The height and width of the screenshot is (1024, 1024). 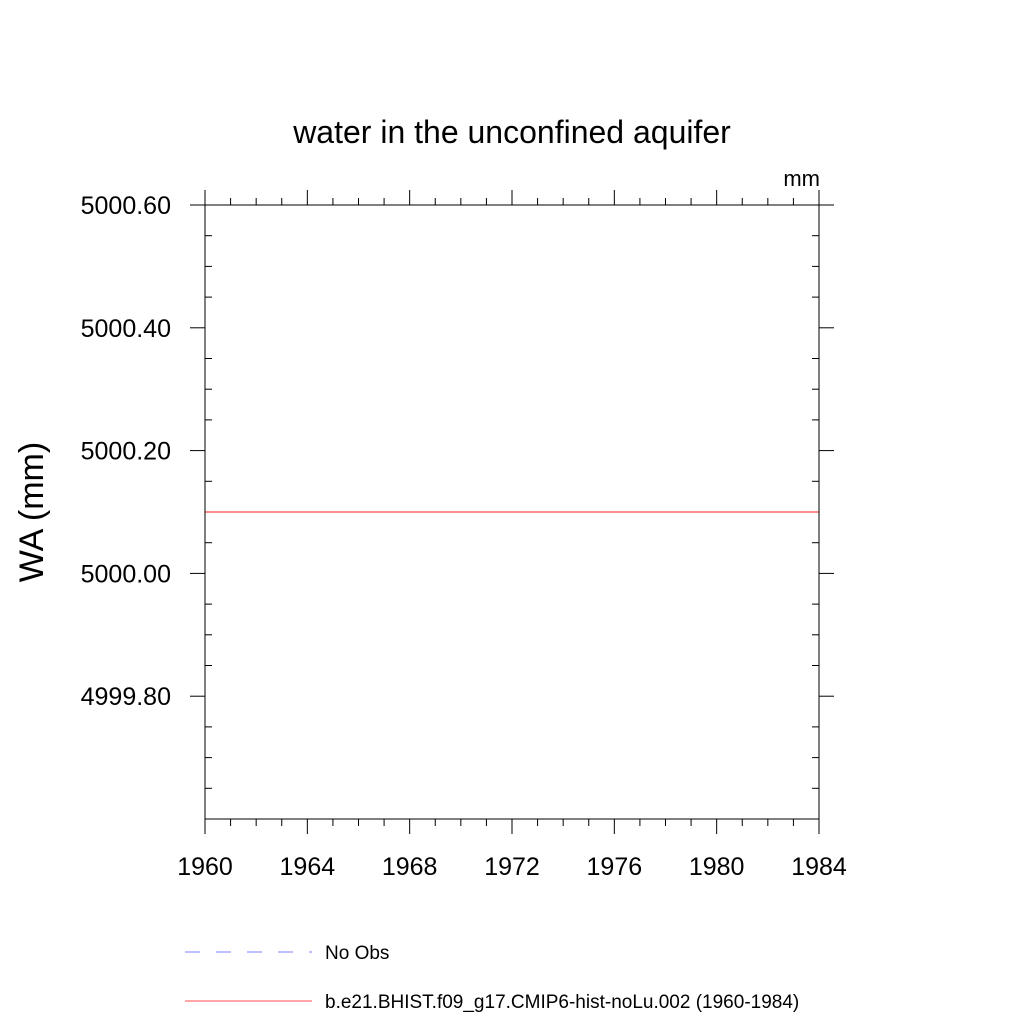 What do you see at coordinates (511, 132) in the screenshot?
I see `chart-title: water in the unconfined aquifer` at bounding box center [511, 132].